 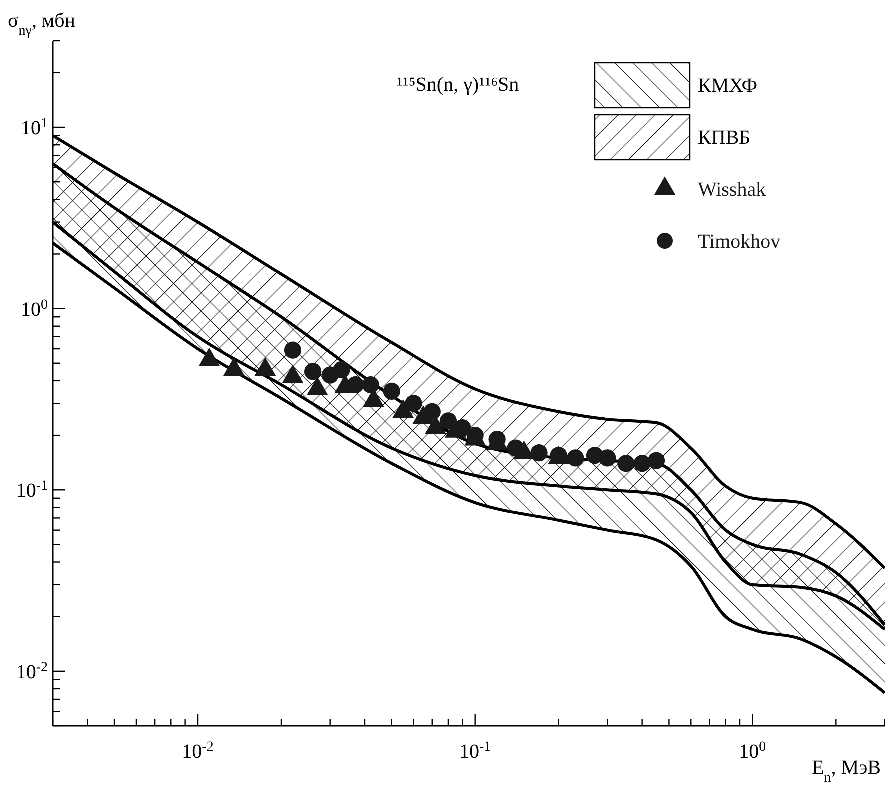 What do you see at coordinates (458, 85) in the screenshot?
I see `text: ¹¹⁵Sn(n, γ)¹¹⁶Sn` at bounding box center [458, 85].